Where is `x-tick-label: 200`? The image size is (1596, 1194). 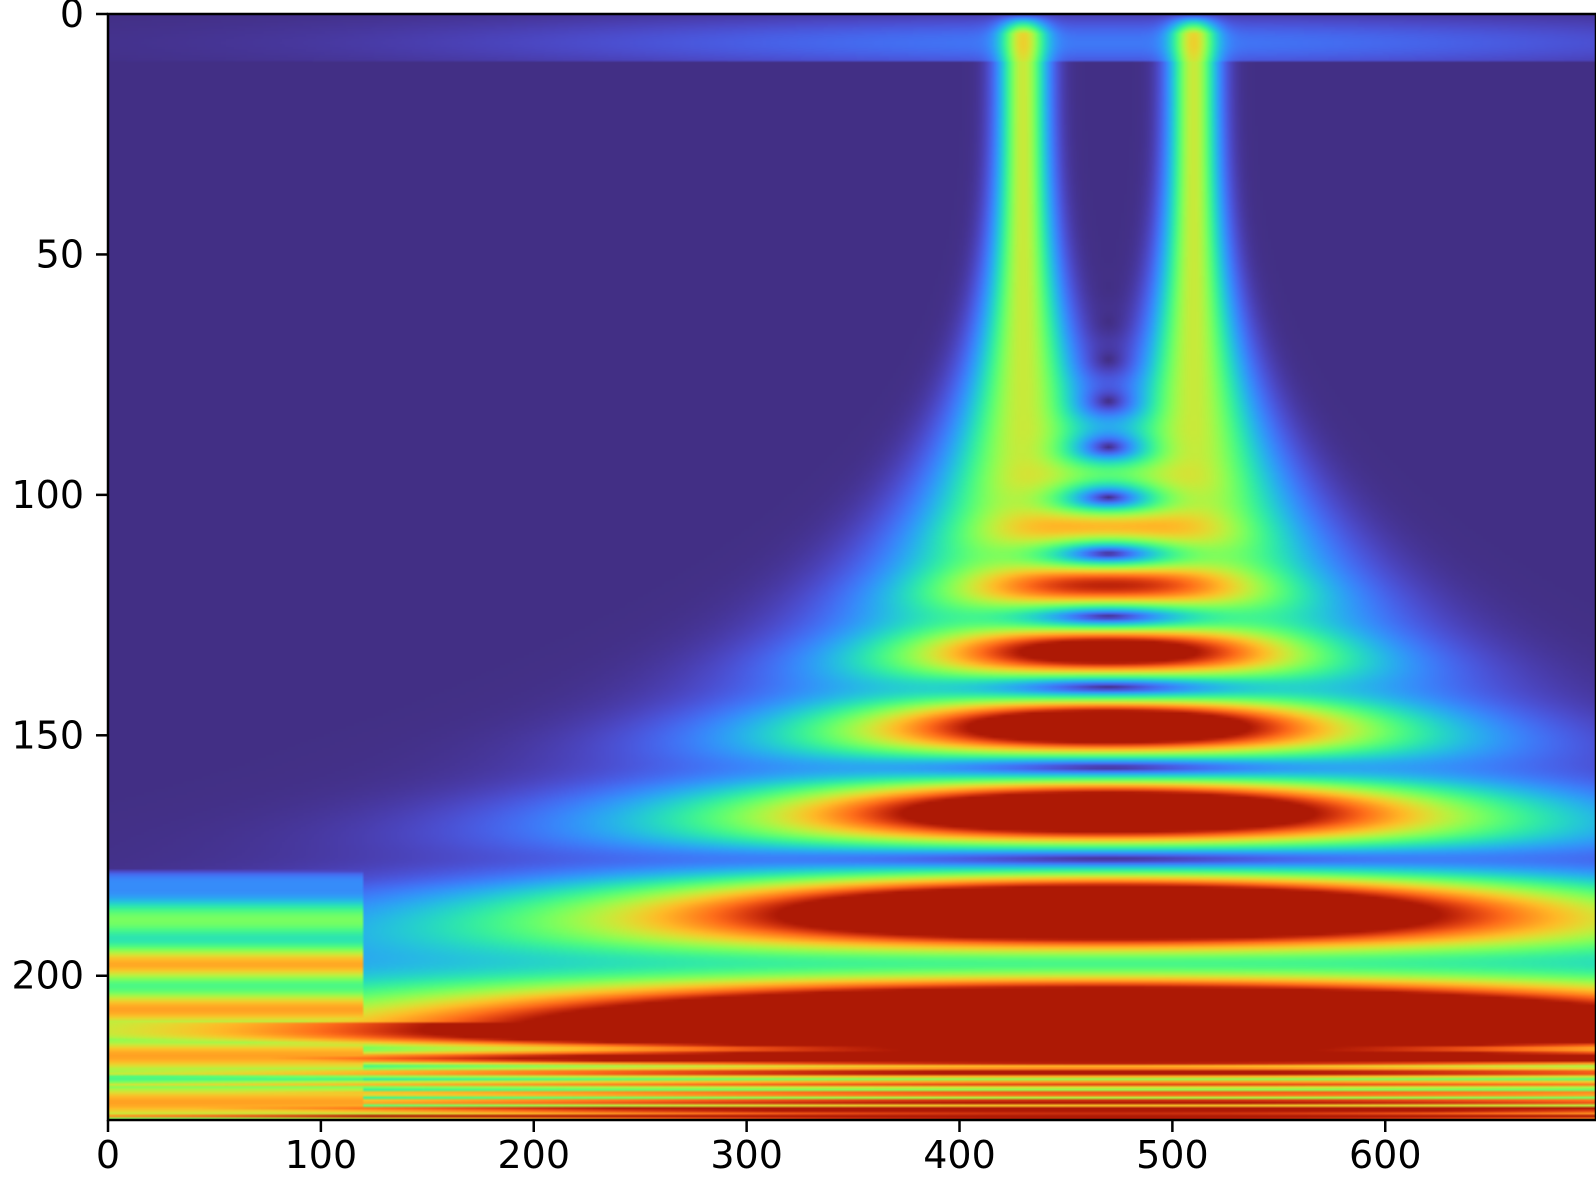
x-tick-label: 200 is located at coordinates (533, 1155).